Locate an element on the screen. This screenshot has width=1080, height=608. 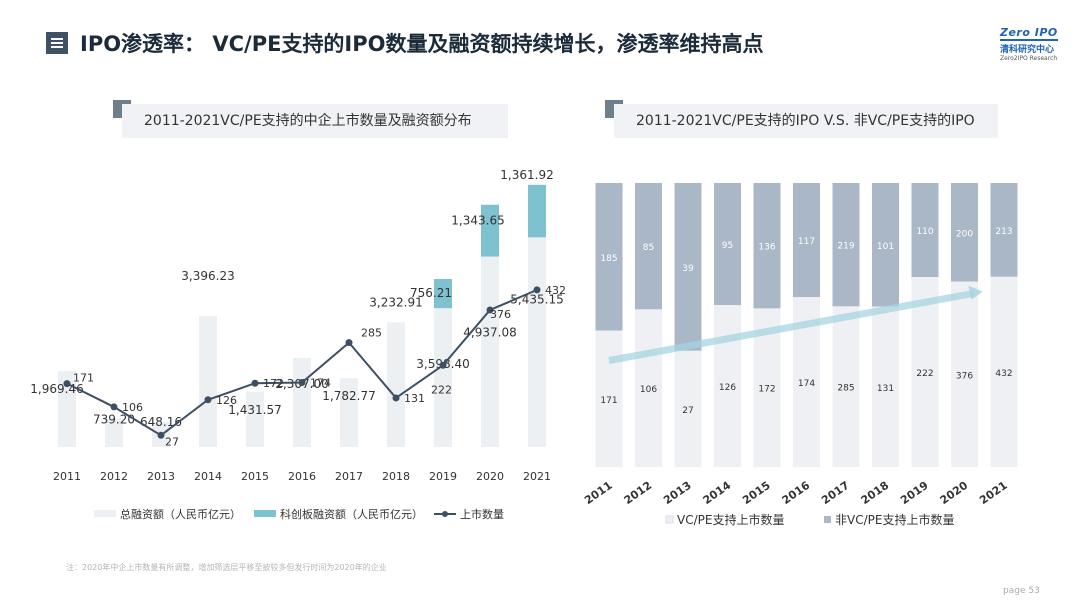
non-vcpe-value-label: 117 is located at coordinates (806, 242).